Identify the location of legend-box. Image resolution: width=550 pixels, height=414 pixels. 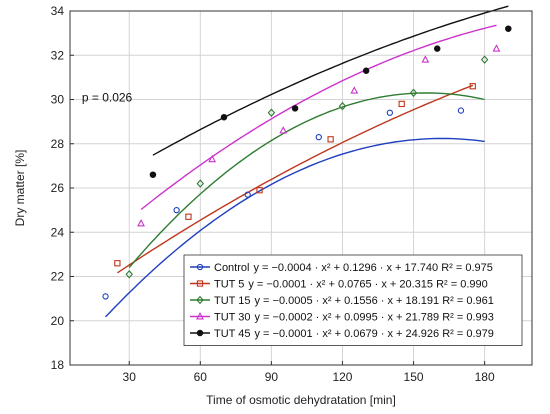
(353, 300).